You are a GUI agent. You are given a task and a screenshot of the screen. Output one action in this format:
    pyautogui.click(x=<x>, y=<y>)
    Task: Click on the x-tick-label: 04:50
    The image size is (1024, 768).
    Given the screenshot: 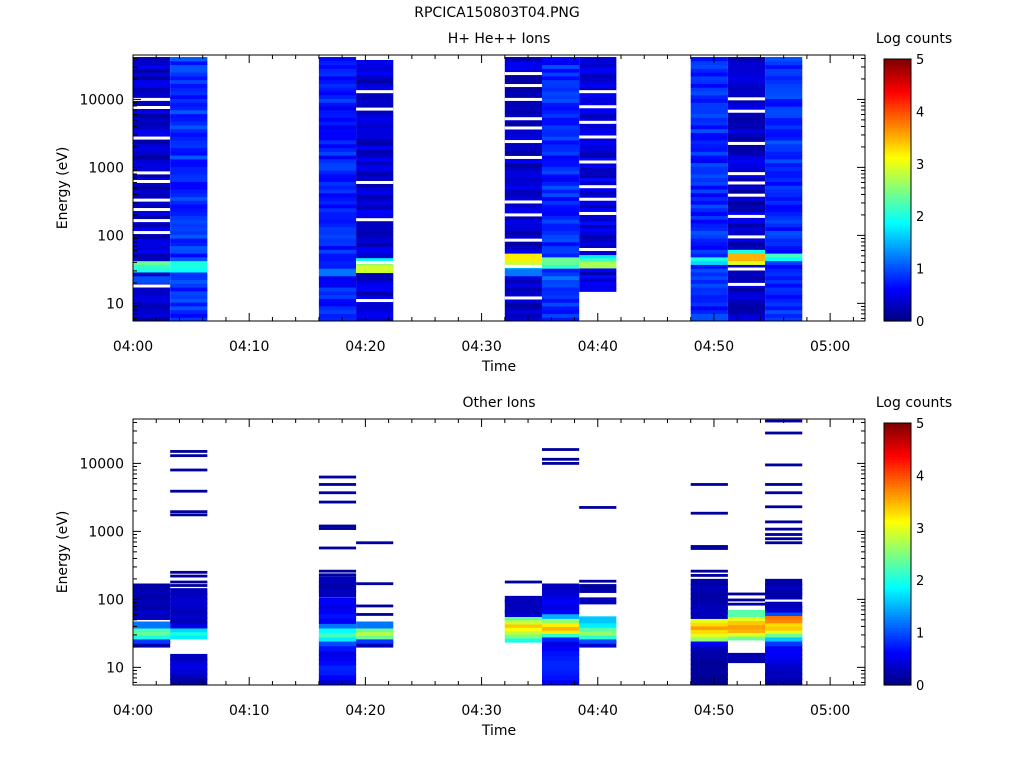 What is the action you would take?
    pyautogui.click(x=714, y=347)
    